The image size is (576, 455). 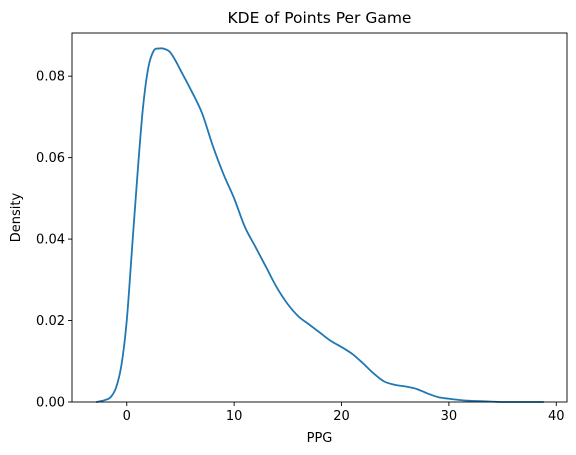 I want to click on y-tick-label: 0.02, so click(x=50, y=321).